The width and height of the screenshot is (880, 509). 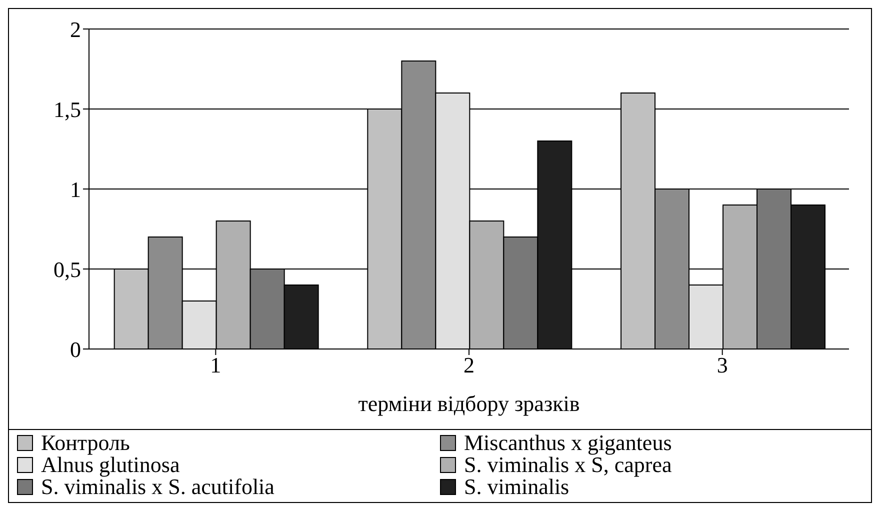 I want to click on x-tick-label: 3, so click(x=722, y=365).